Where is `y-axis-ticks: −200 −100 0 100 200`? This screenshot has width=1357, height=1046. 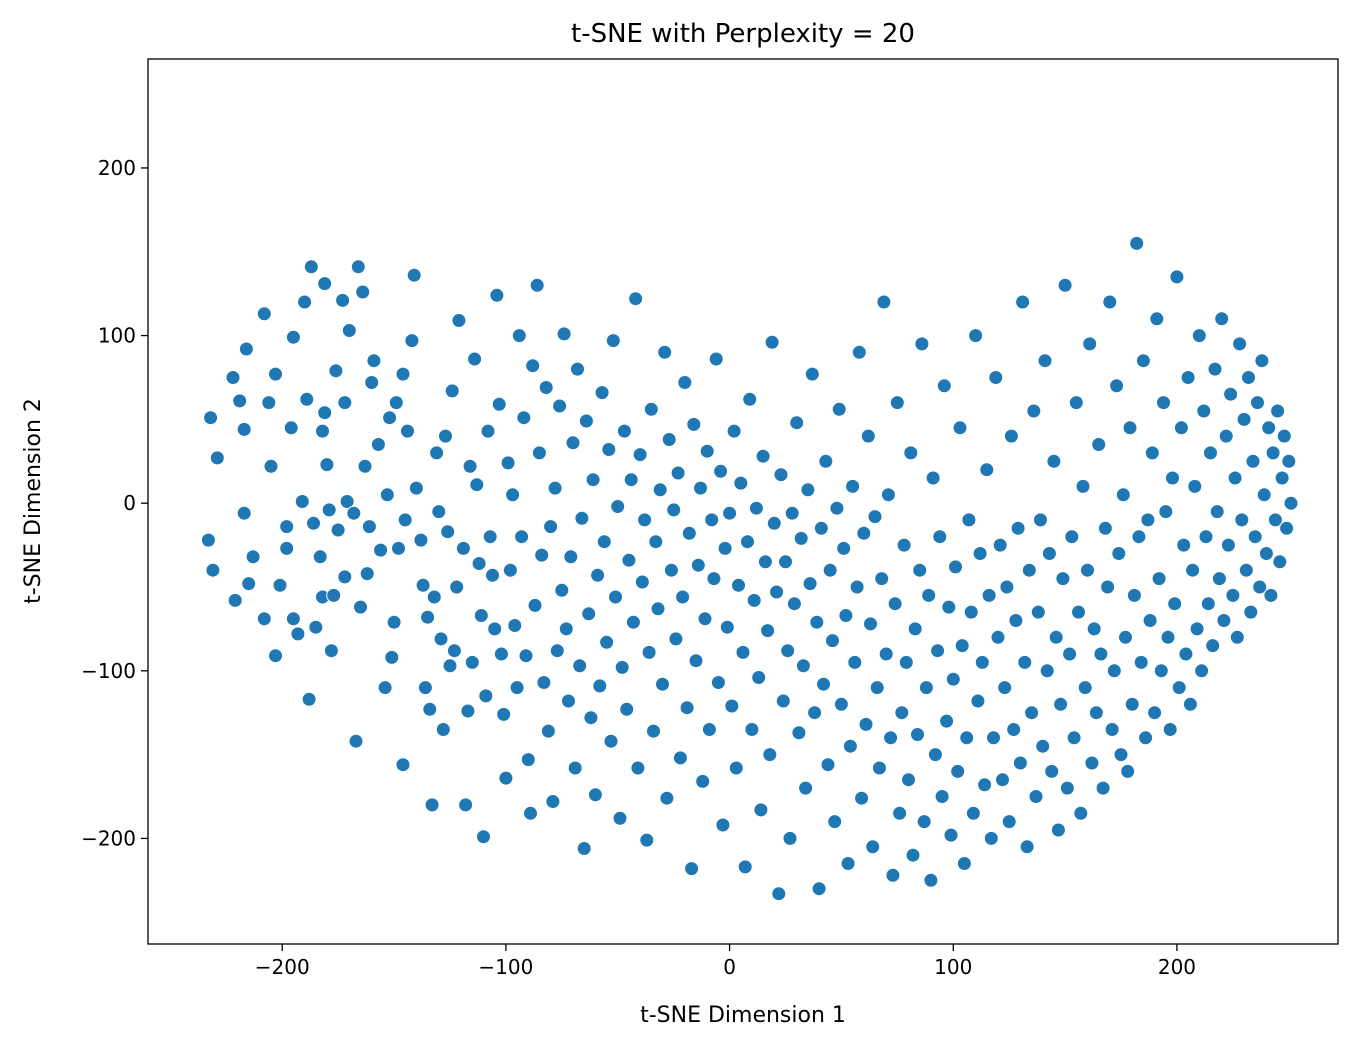
y-axis-ticks: −200 −100 0 100 200 is located at coordinates (114, 503).